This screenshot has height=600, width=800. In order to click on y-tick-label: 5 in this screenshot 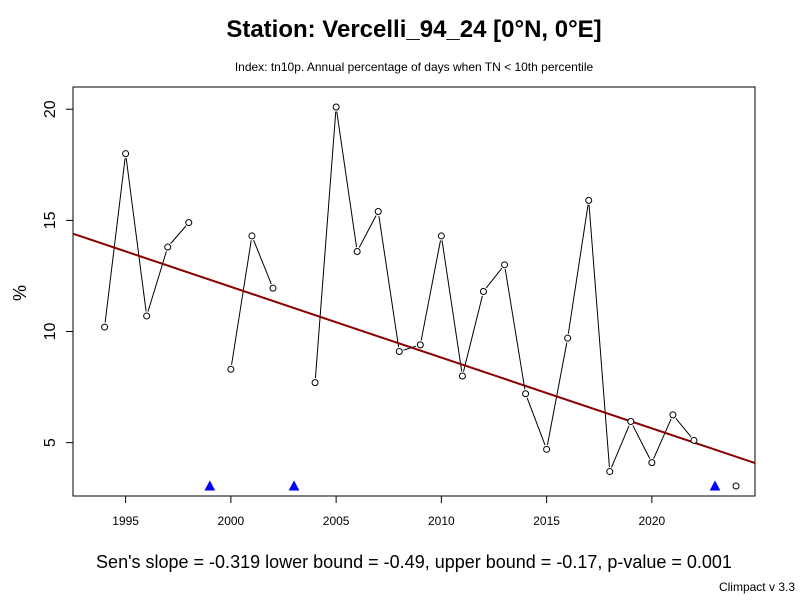, I will do `click(50, 442)`.